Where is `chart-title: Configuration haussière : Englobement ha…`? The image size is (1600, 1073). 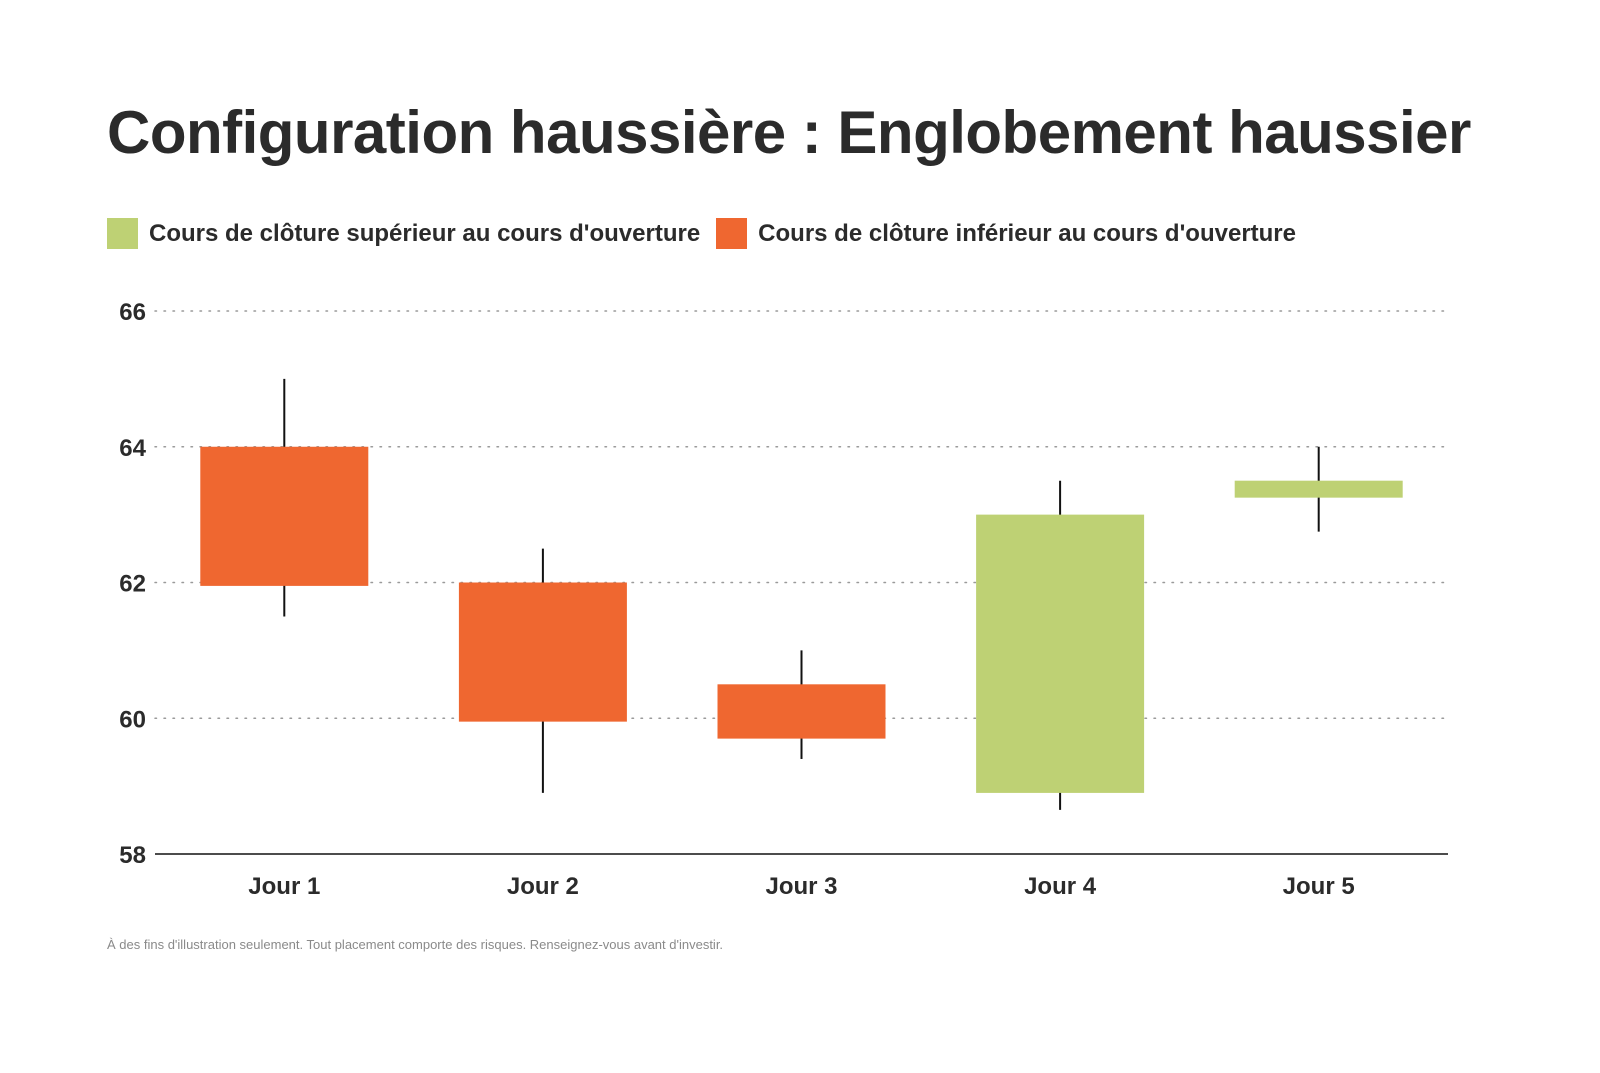
chart-title: Configuration haussière : Englobement ha… is located at coordinates (789, 132).